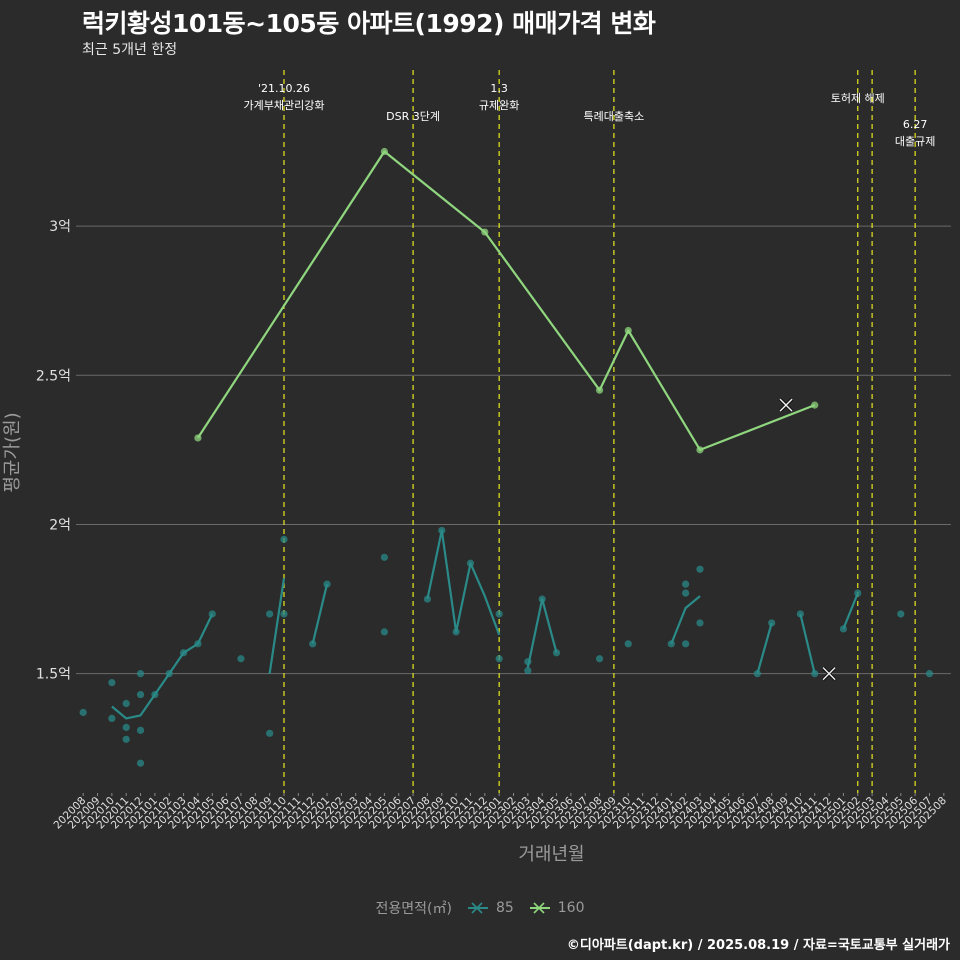 This screenshot has width=960, height=960. I want to click on legend: 전용면적(㎡) 85 160, so click(480, 908).